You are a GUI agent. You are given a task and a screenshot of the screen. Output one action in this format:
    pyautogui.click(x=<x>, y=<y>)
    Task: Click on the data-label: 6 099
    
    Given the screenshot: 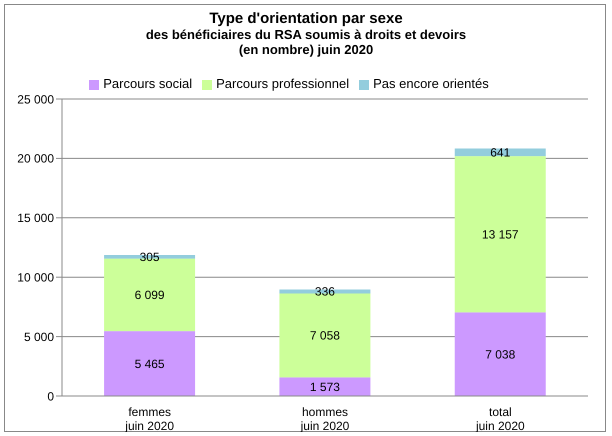 What is the action you would take?
    pyautogui.click(x=149, y=295)
    